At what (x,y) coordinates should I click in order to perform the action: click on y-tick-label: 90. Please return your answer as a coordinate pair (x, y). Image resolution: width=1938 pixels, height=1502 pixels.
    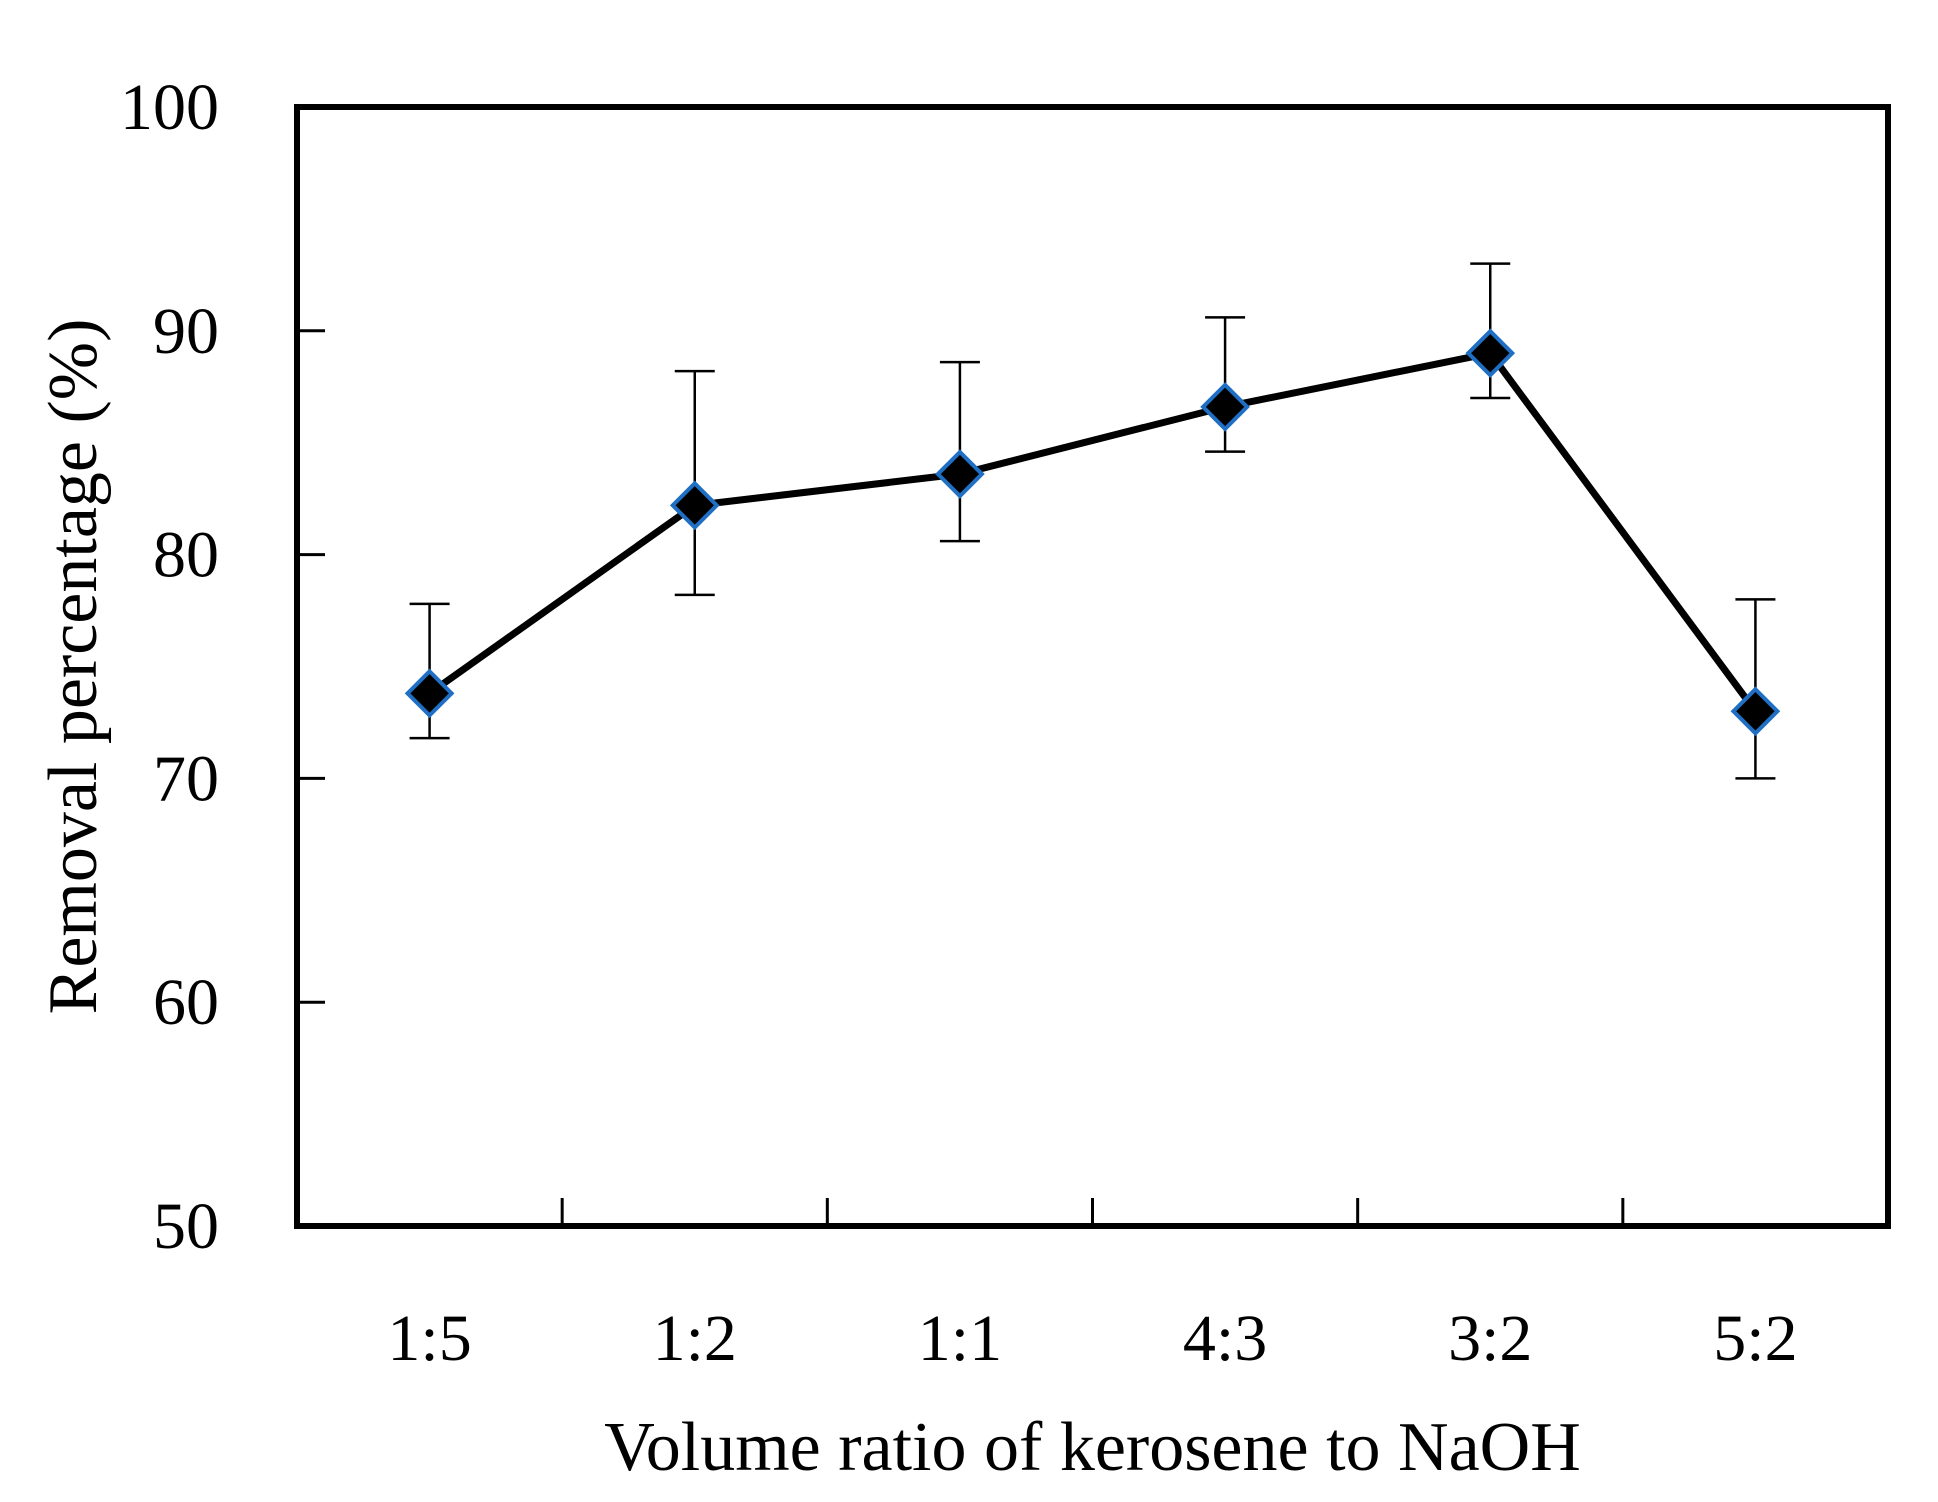
    Looking at the image, I should click on (186, 331).